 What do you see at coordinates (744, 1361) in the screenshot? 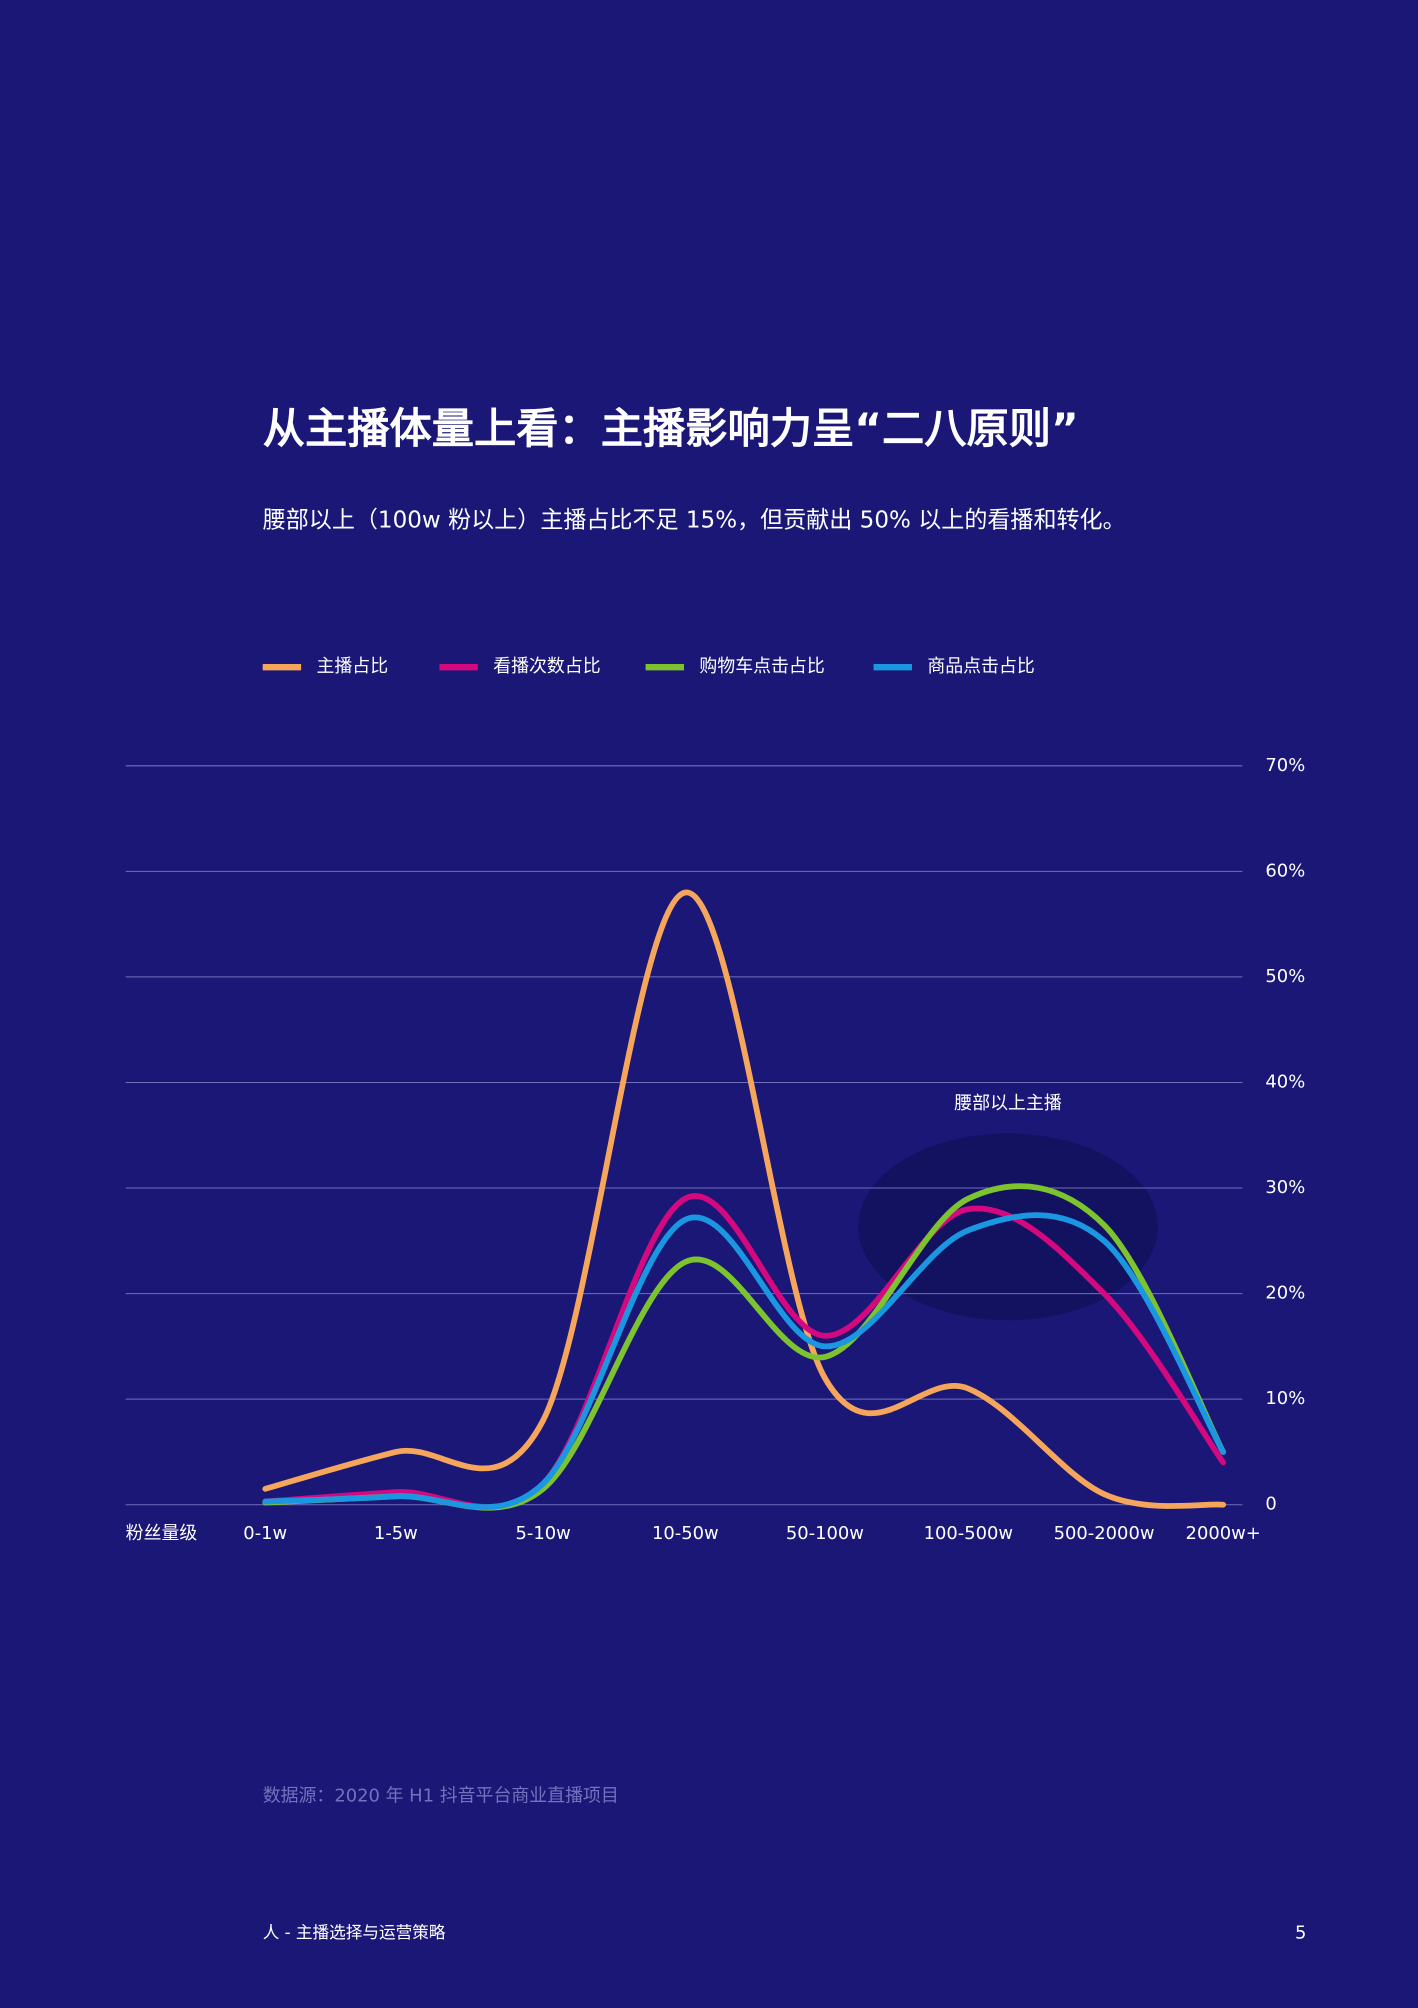
I see `series-line` at bounding box center [744, 1361].